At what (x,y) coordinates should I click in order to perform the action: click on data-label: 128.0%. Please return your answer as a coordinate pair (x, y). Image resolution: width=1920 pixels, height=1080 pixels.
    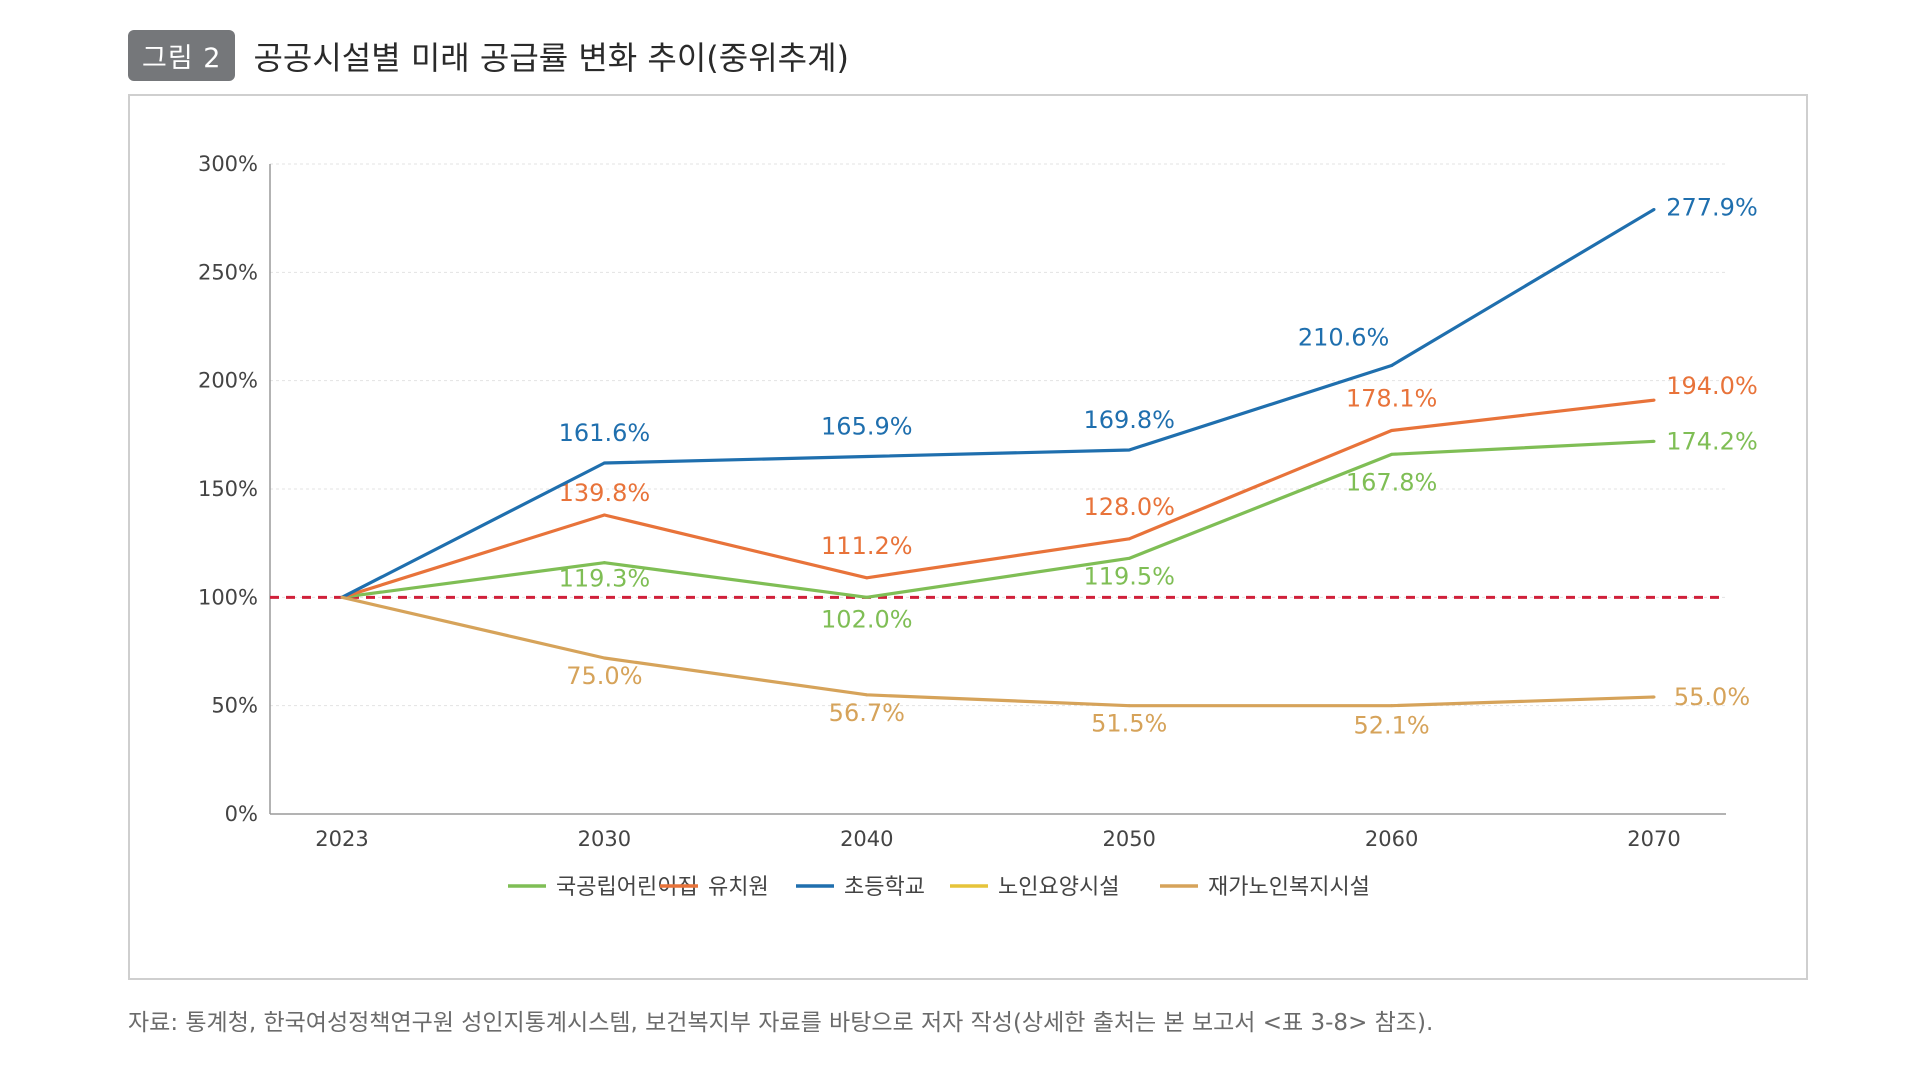
    Looking at the image, I should click on (1129, 507).